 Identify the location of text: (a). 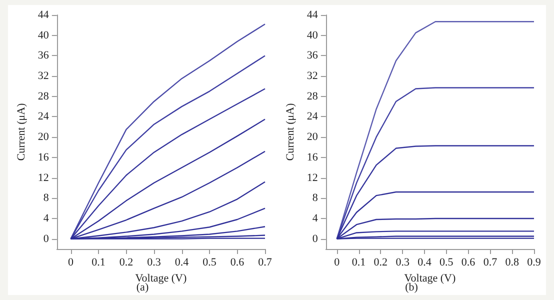
(142, 288).